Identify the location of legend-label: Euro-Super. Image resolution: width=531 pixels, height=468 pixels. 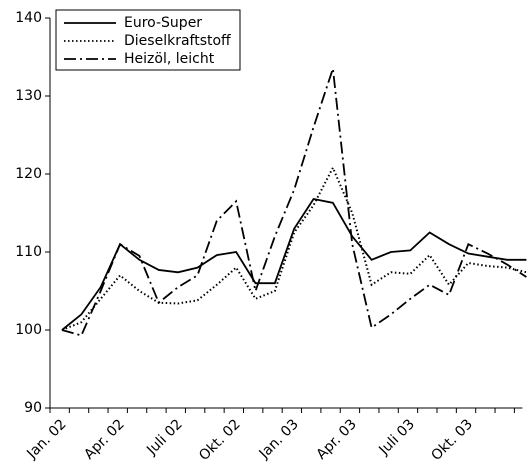
(163, 23).